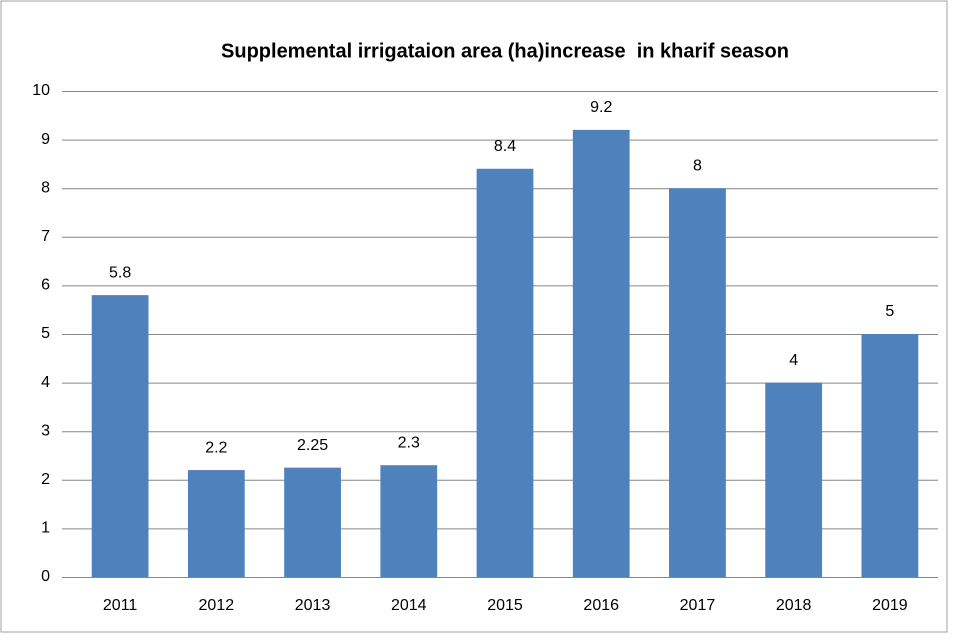 The width and height of the screenshot is (956, 639). Describe the element at coordinates (45, 382) in the screenshot. I see `y-tick-label: 4` at that location.